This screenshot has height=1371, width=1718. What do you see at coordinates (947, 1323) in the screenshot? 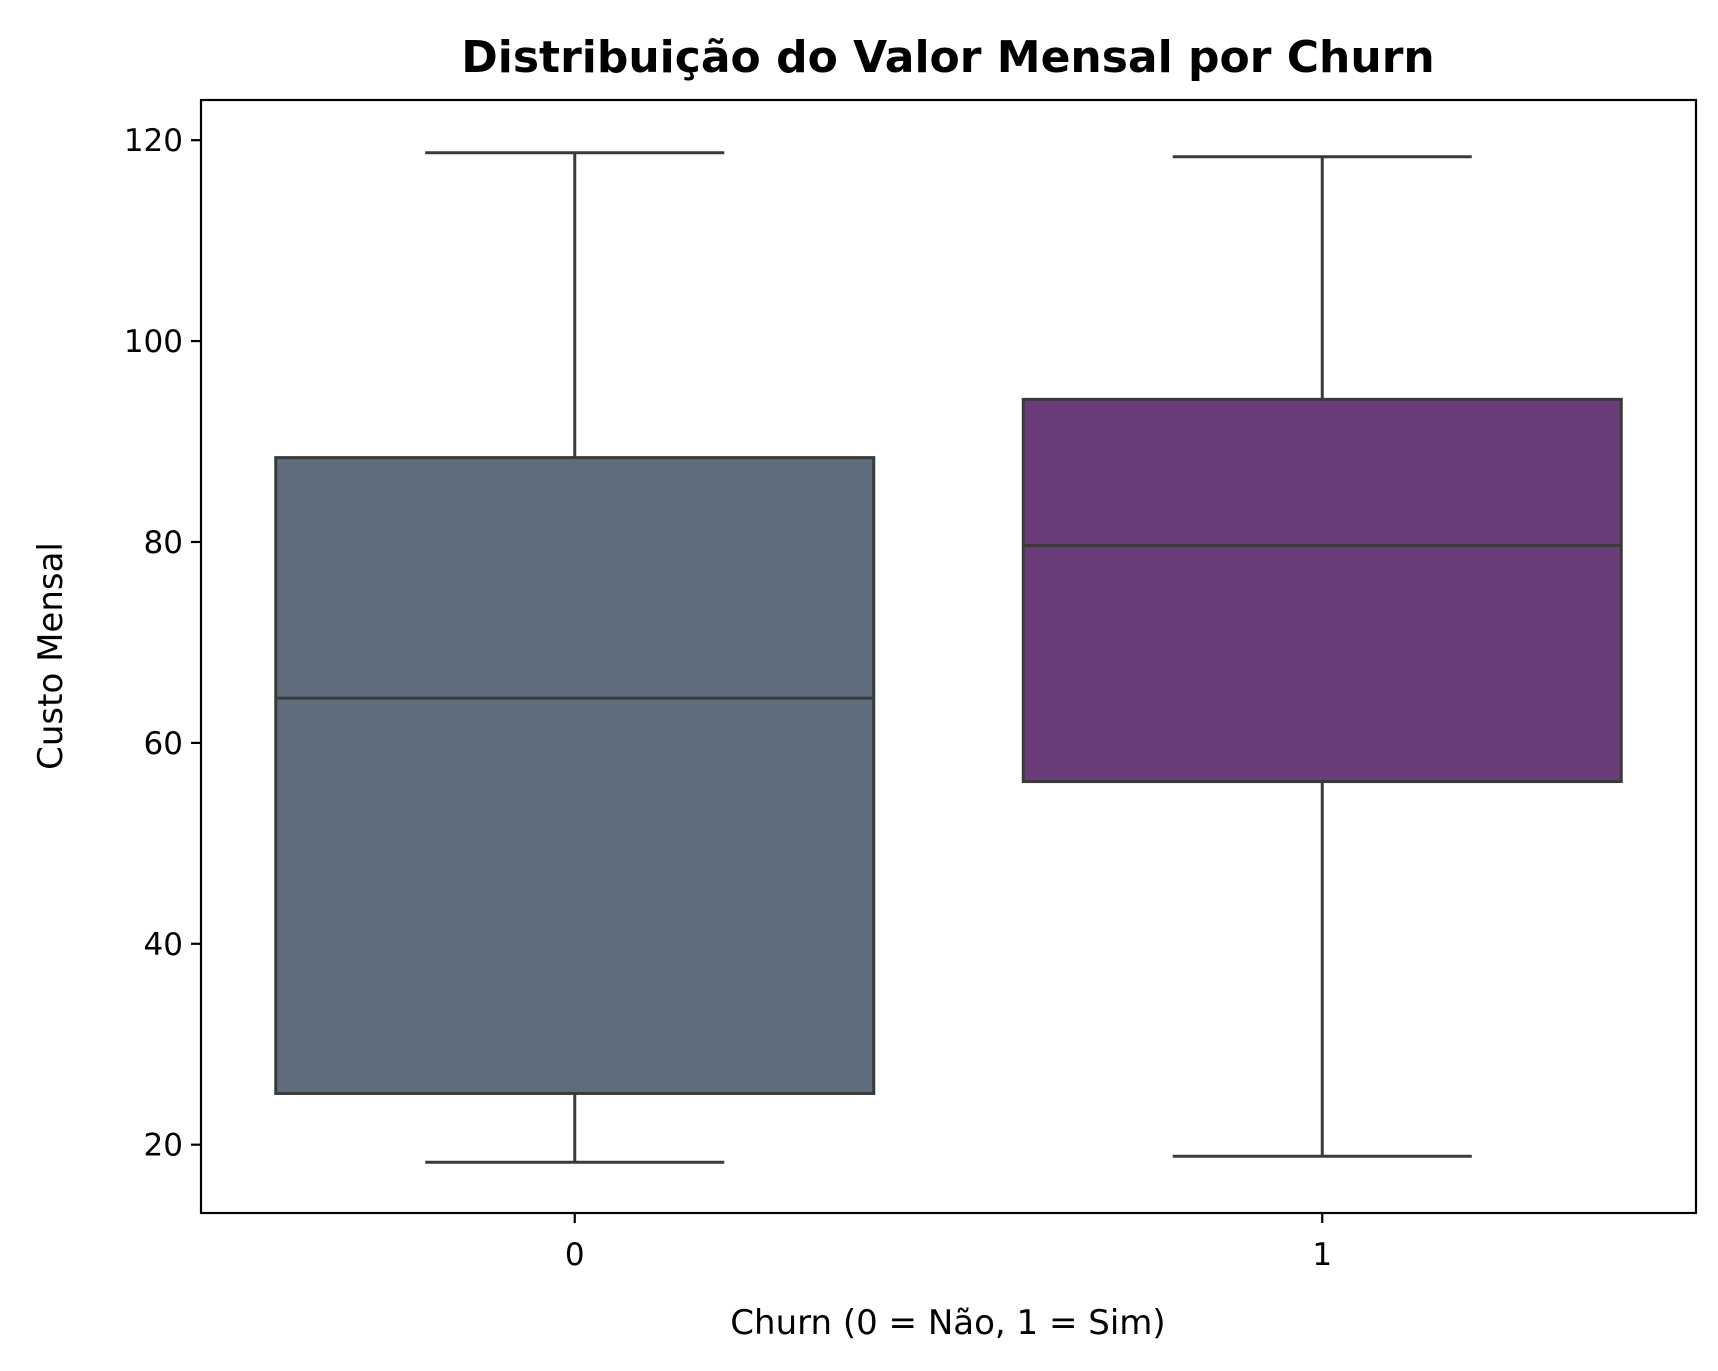
I see `x-axis-label: Churn (0 = Não, 1 = Sim)` at bounding box center [947, 1323].